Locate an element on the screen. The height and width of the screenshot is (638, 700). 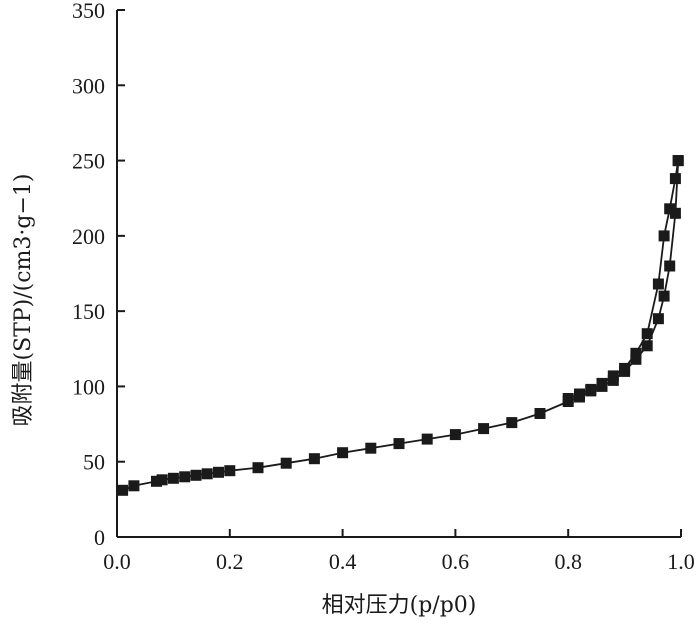
y-tick-label: 350 is located at coordinates (88, 11).